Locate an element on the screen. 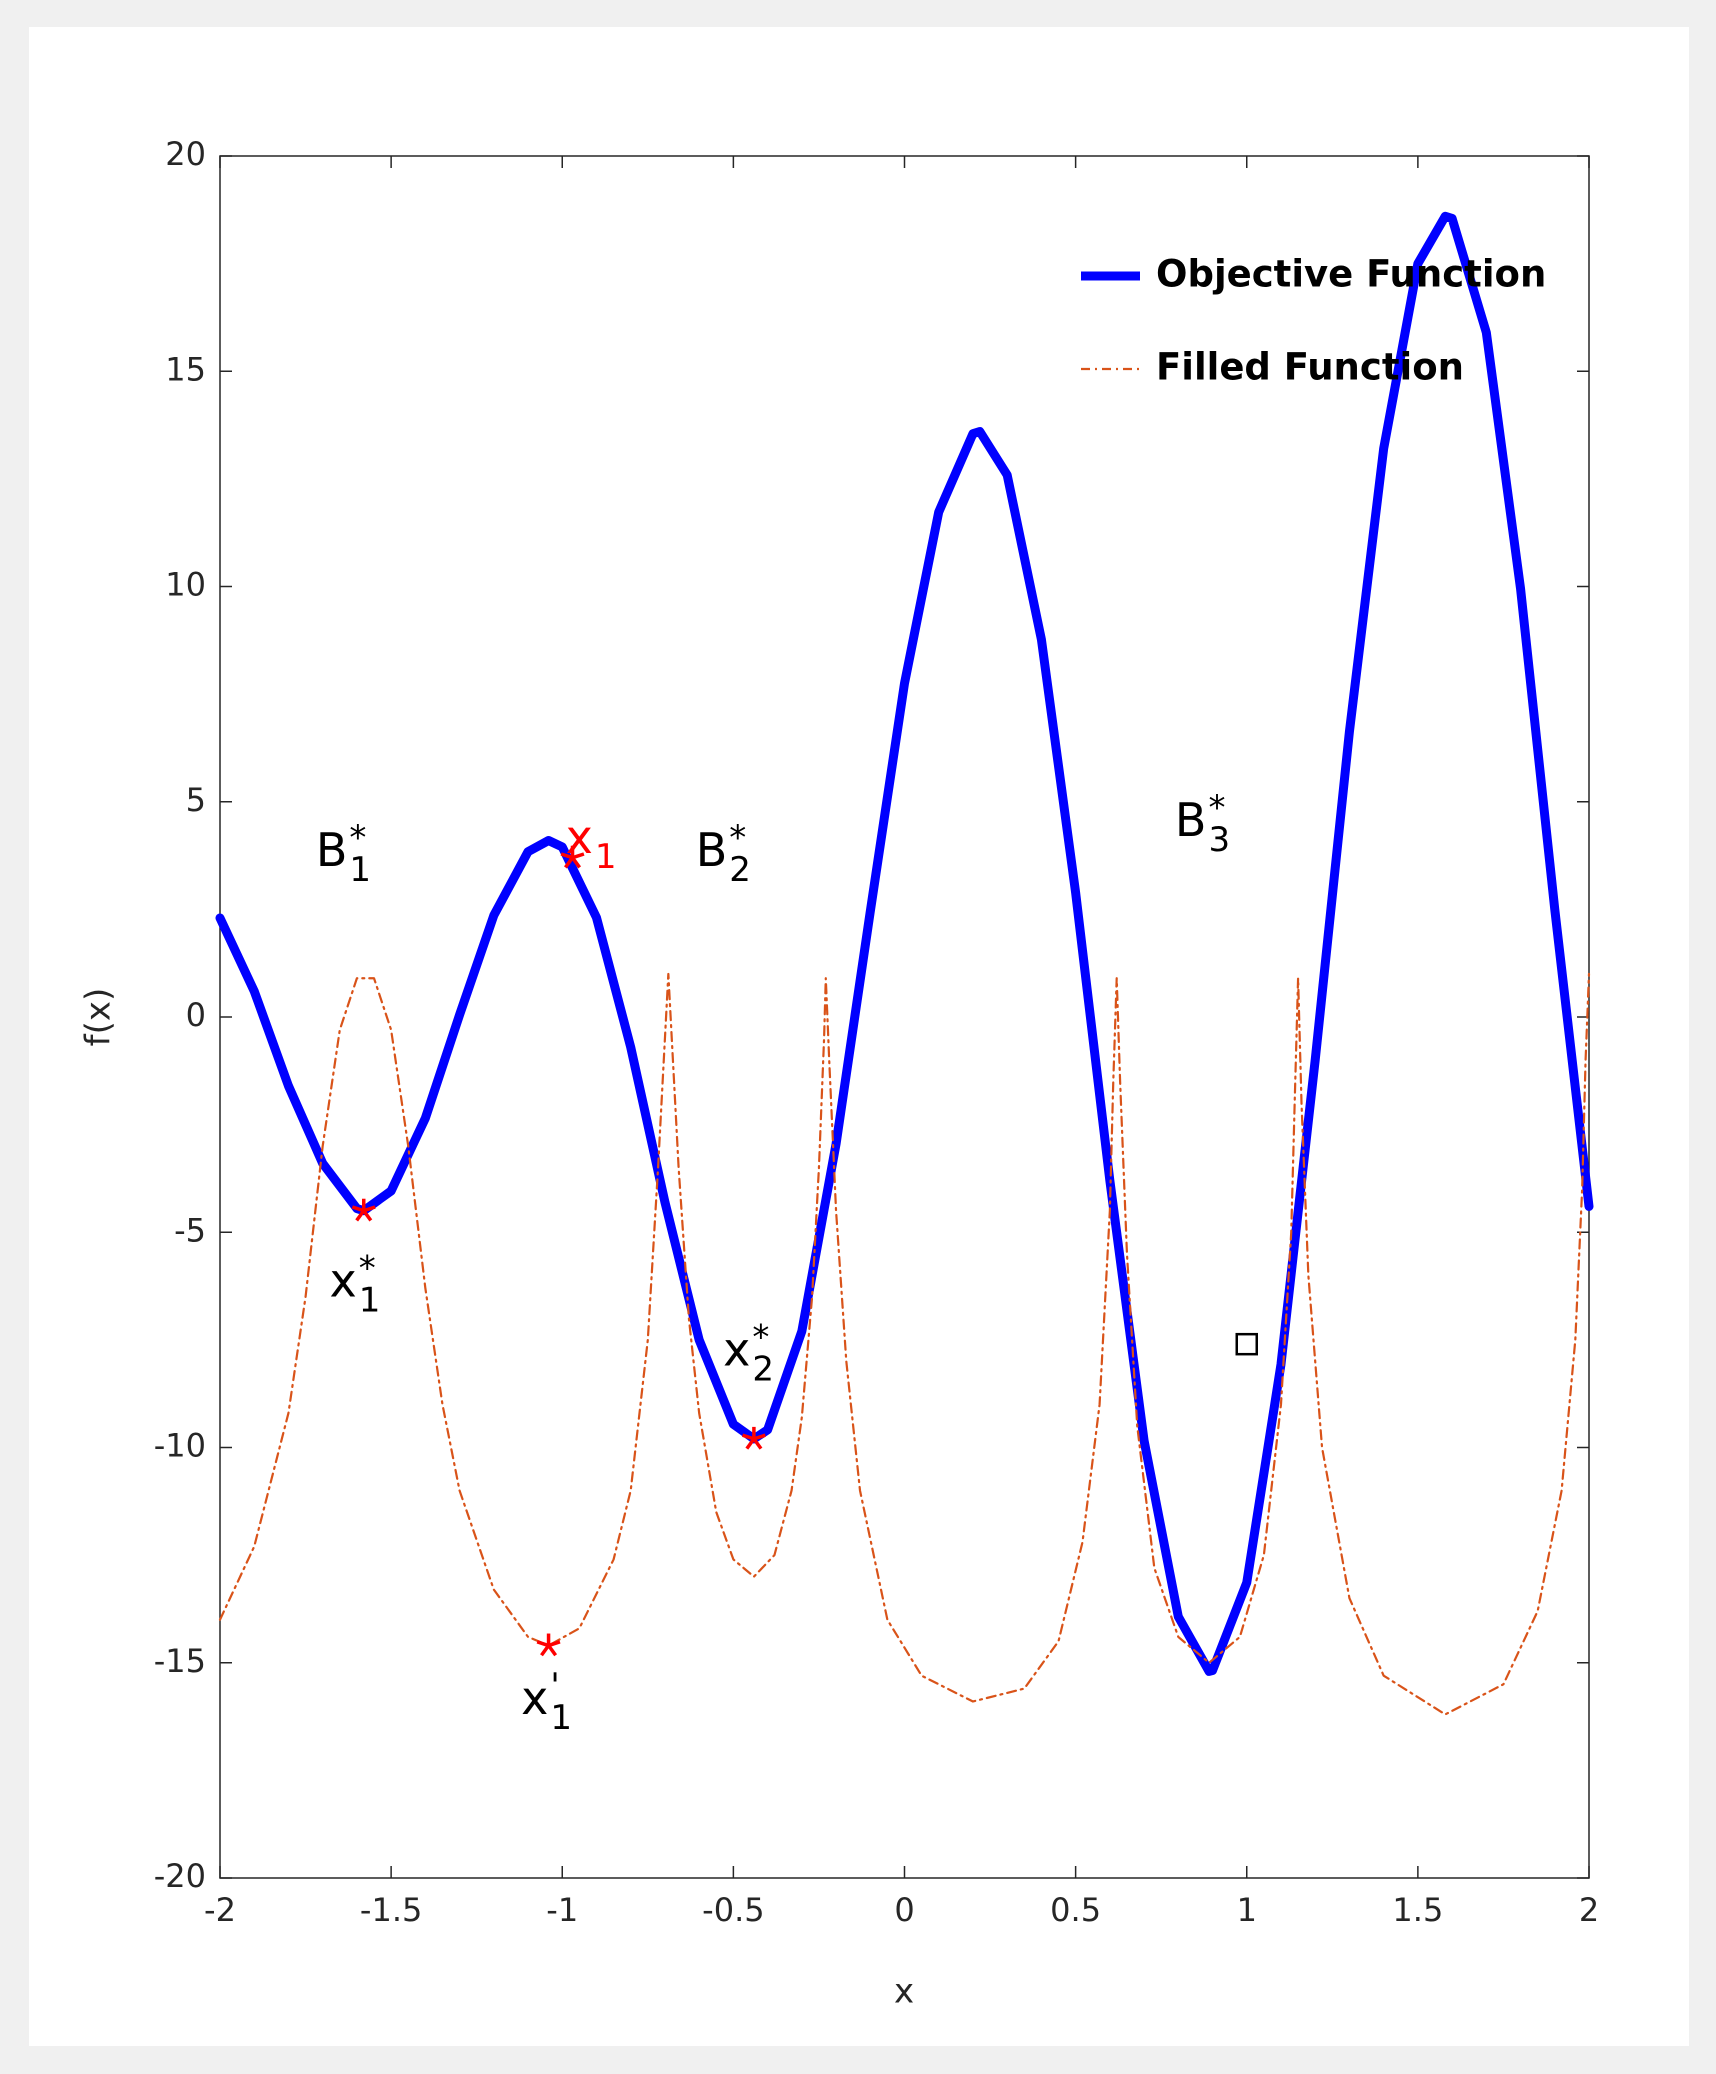 The height and width of the screenshot is (2074, 1716). y-tick-label: -15 is located at coordinates (180, 1661).